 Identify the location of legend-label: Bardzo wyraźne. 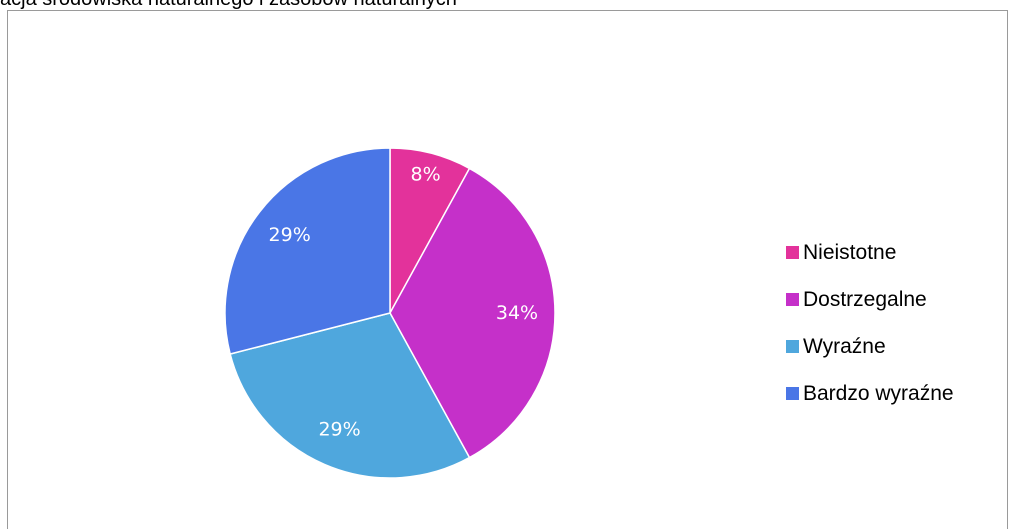
(878, 393).